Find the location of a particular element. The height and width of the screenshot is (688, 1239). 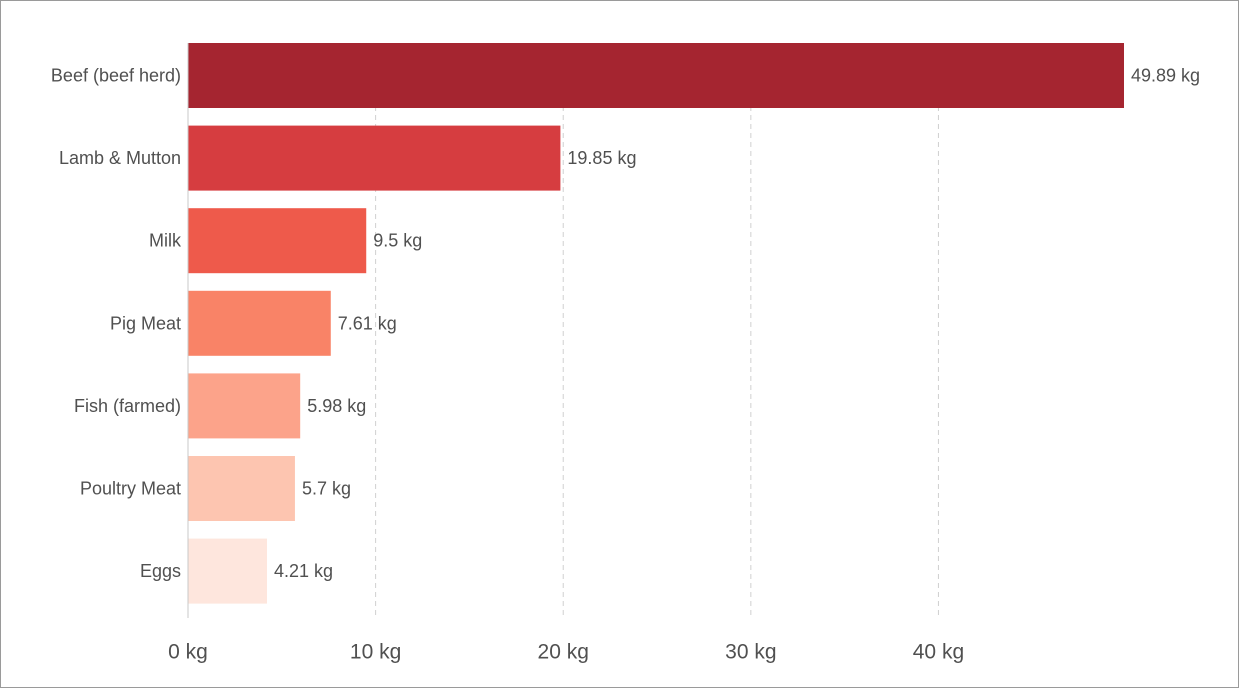

bar-pig-meat is located at coordinates (259, 323).